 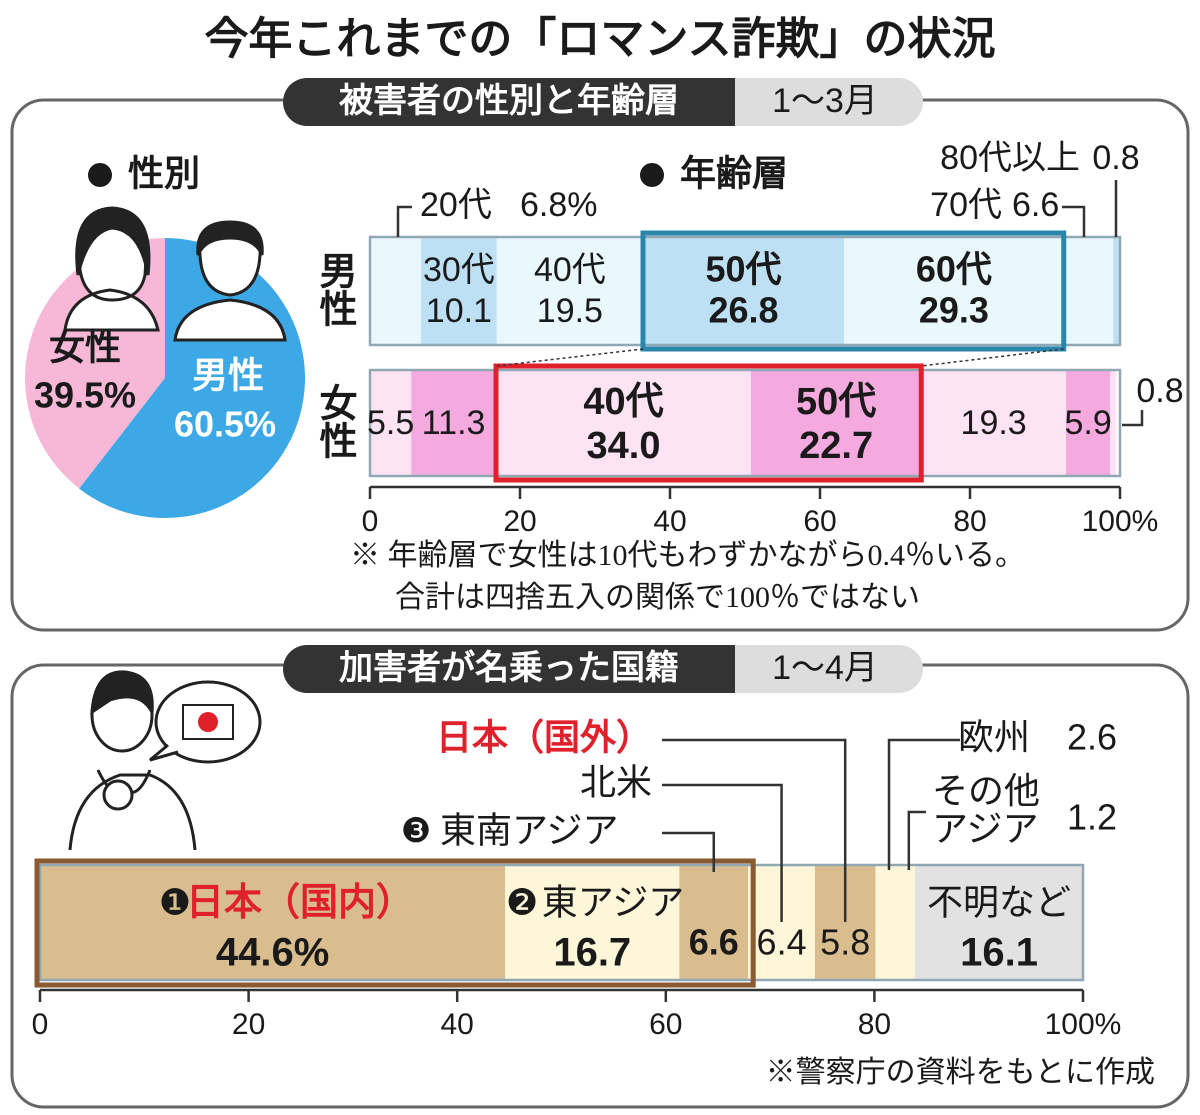 What do you see at coordinates (734, 173) in the screenshot?
I see `subtitle: 年齢層` at bounding box center [734, 173].